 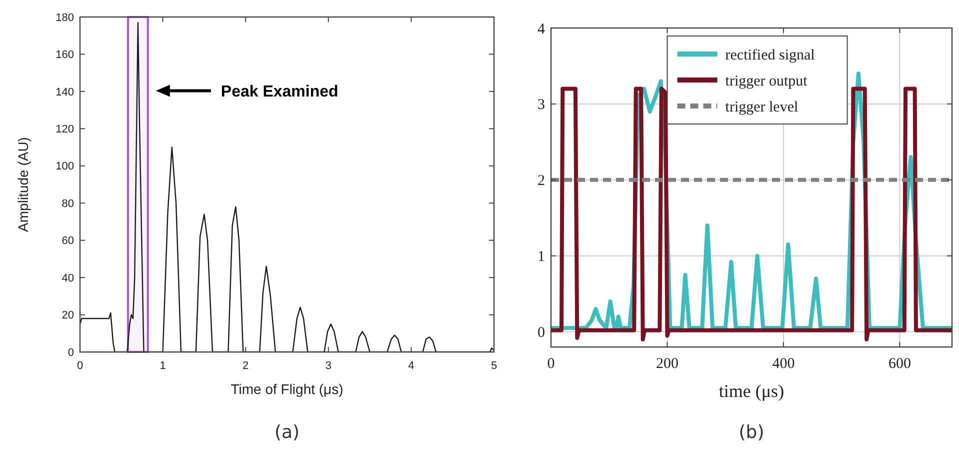 I want to click on x-axis-title: time (μs), so click(x=751, y=391).